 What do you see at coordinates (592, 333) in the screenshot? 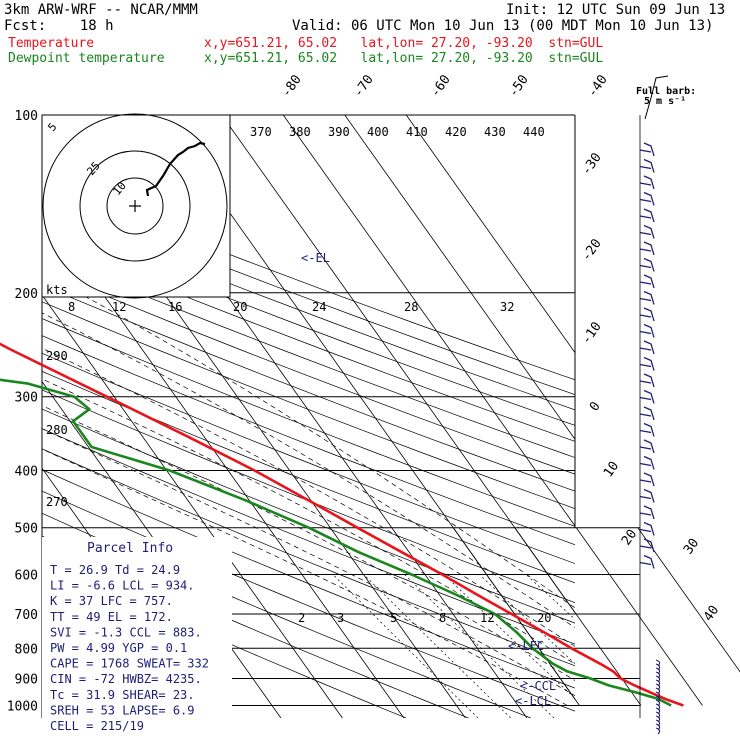
I see `temperature-tick-label: -10` at bounding box center [592, 333].